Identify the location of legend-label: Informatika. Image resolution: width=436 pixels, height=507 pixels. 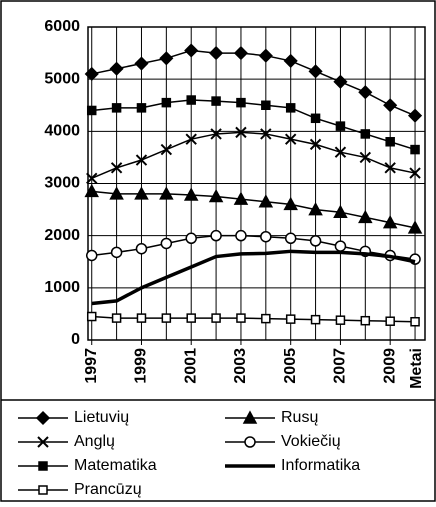
(320, 465).